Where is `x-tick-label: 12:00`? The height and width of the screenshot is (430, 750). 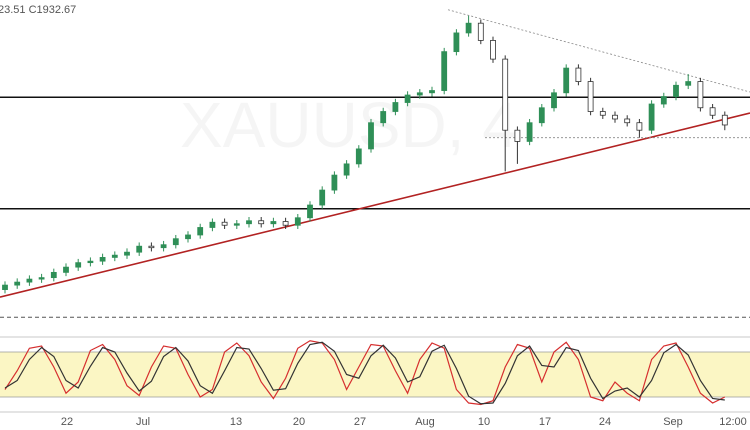
x-tick-label: 12:00 is located at coordinates (733, 422).